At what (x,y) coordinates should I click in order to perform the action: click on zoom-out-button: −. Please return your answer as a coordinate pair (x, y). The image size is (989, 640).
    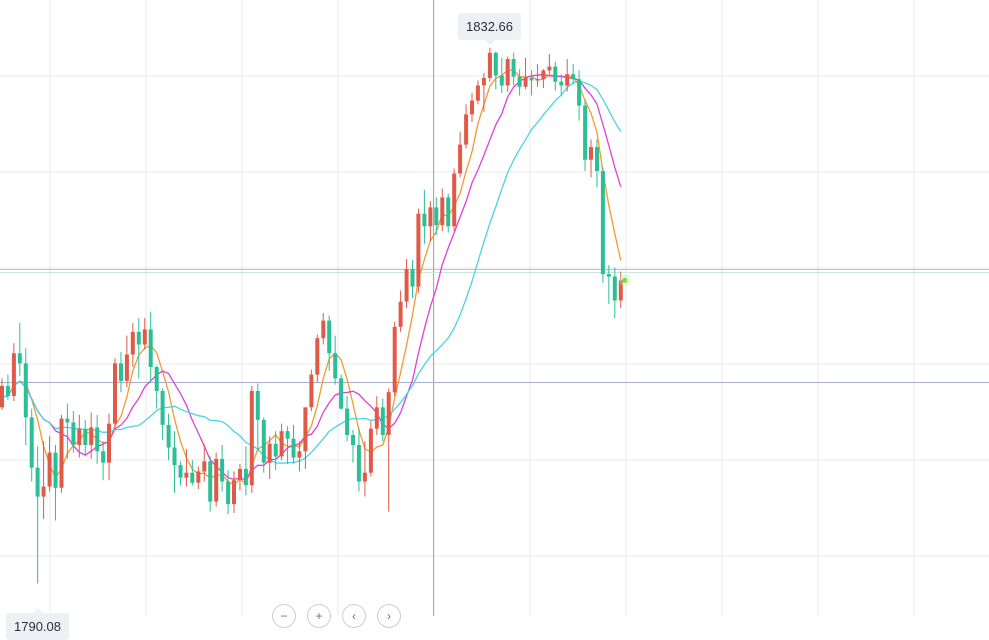
    Looking at the image, I should click on (284, 616).